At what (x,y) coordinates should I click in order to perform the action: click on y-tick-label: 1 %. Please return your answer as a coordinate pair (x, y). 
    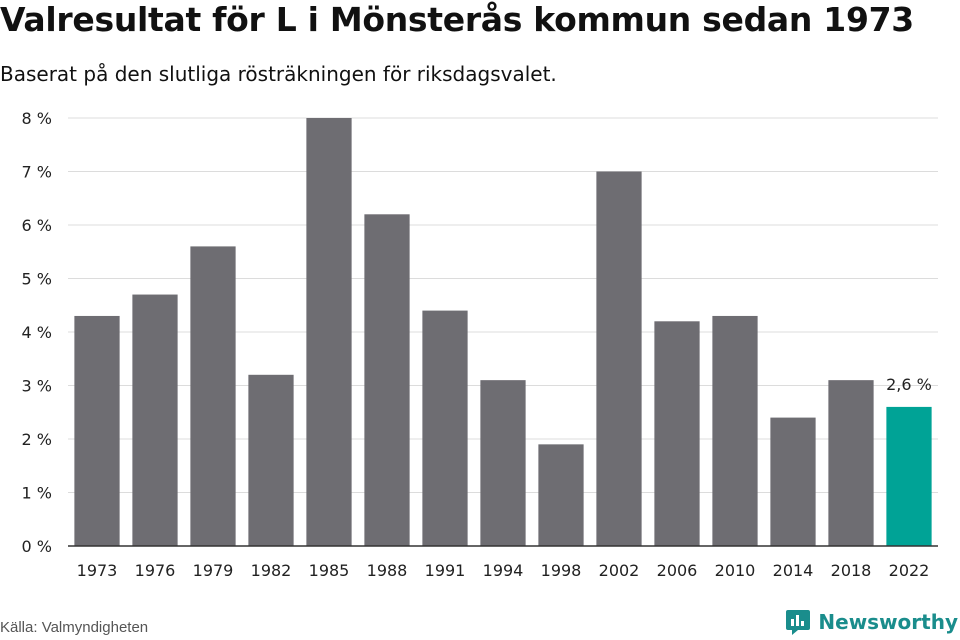
    Looking at the image, I should click on (37, 493).